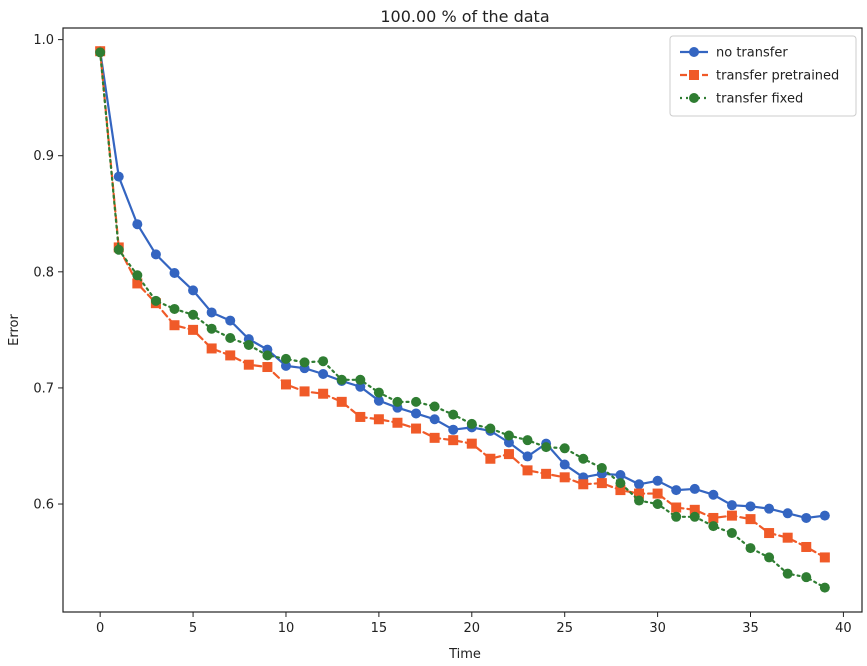 The width and height of the screenshot is (867, 666). I want to click on x-tick-label: 20, so click(472, 628).